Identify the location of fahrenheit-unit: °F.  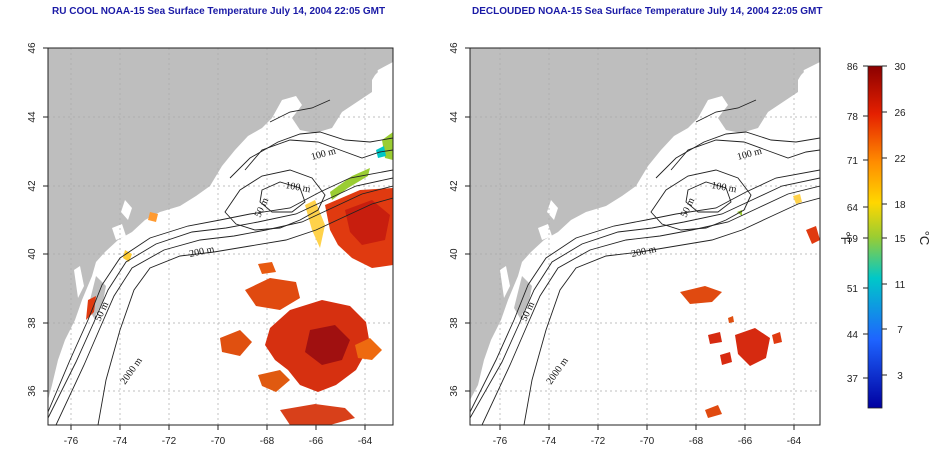
(845, 237).